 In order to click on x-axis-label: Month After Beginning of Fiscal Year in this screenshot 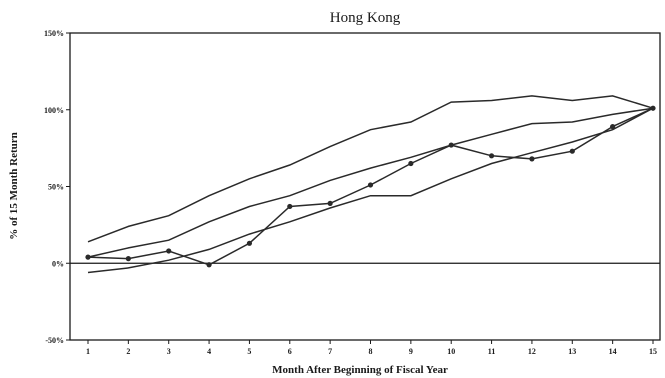, I will do `click(360, 370)`.